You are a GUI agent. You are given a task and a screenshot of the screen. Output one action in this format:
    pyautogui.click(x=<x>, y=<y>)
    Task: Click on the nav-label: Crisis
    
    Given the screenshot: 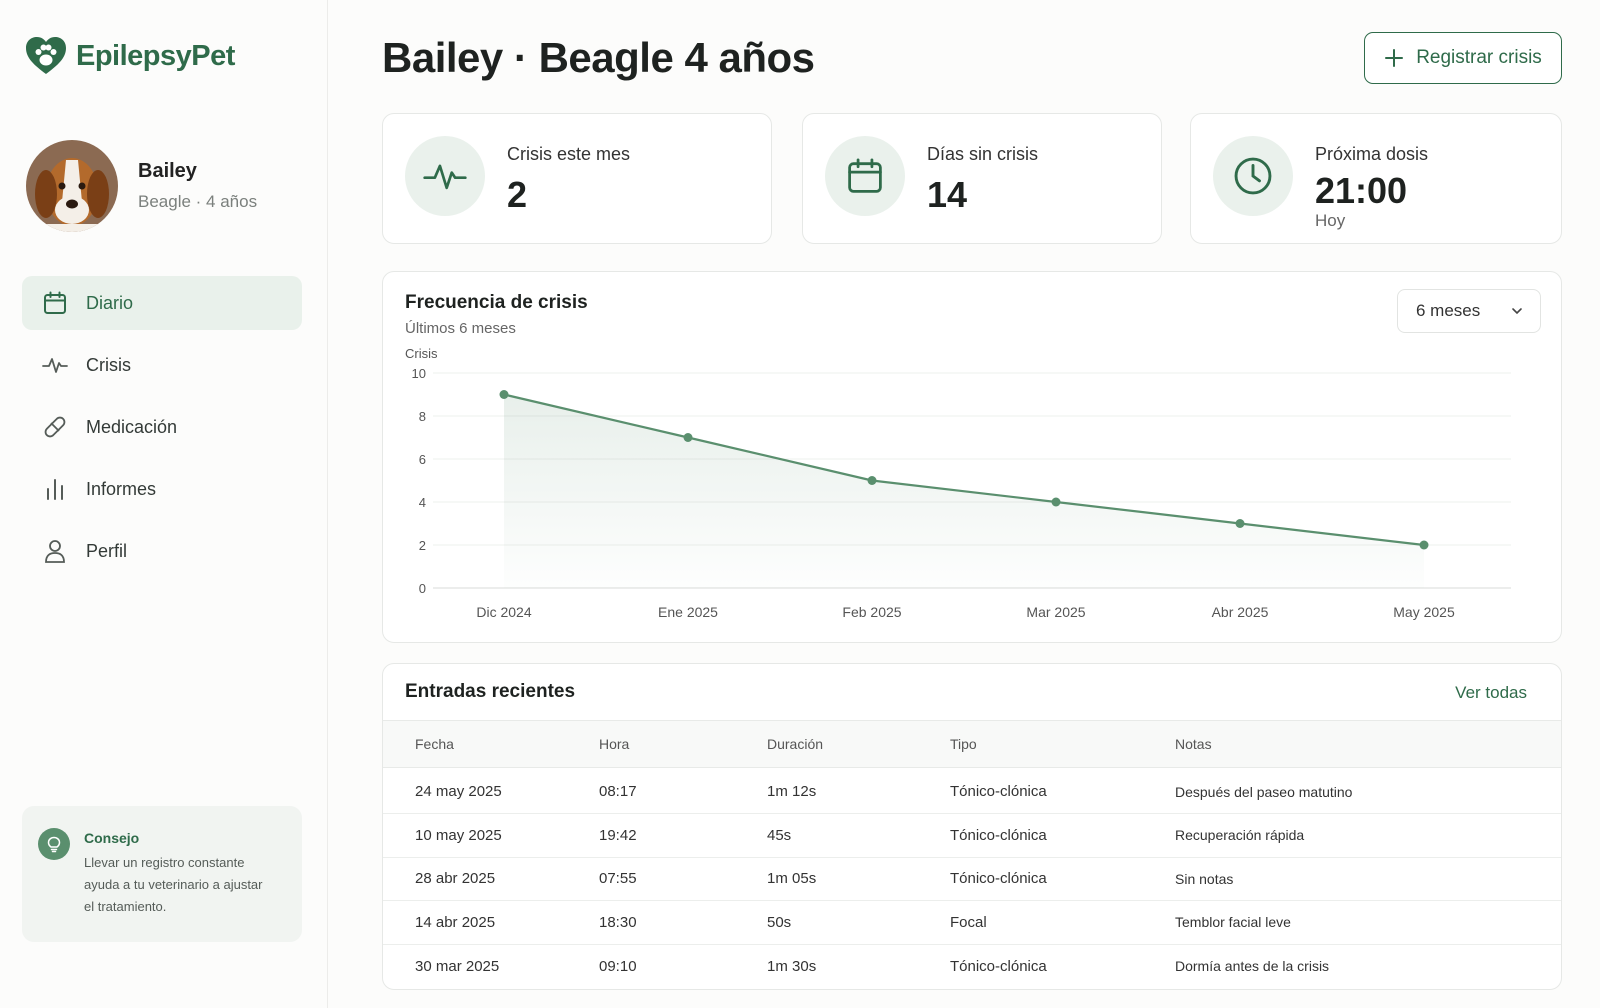 What is the action you would take?
    pyautogui.click(x=108, y=364)
    